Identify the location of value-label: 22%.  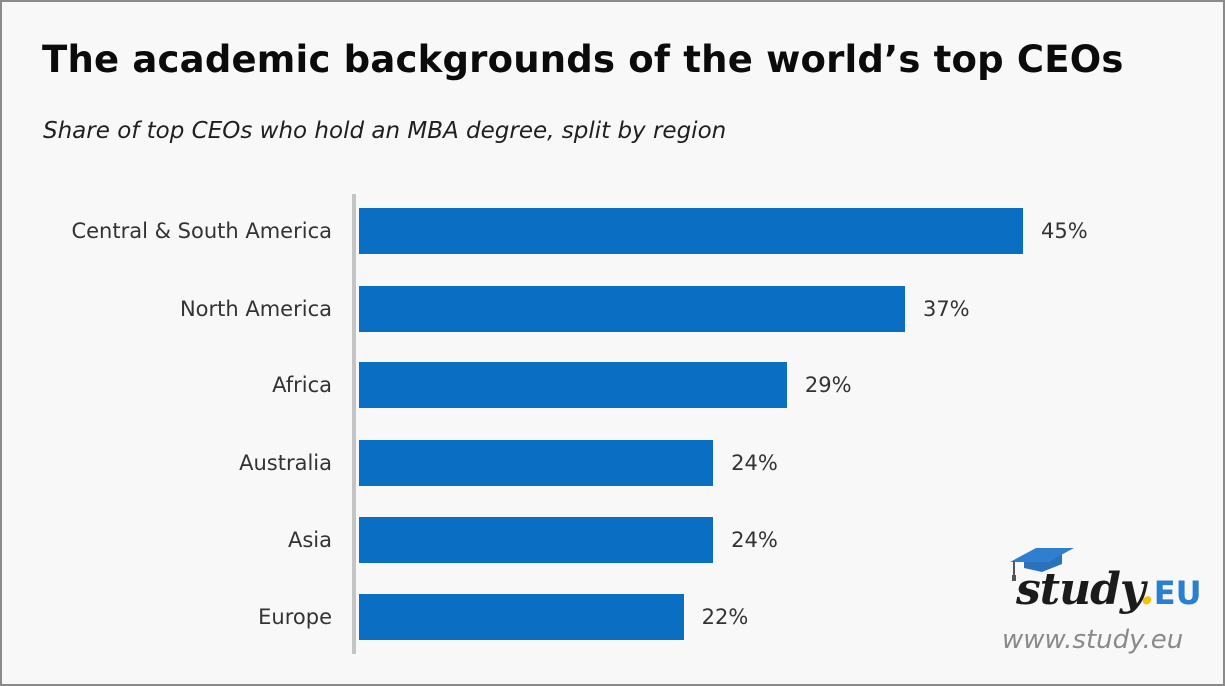
(725, 617).